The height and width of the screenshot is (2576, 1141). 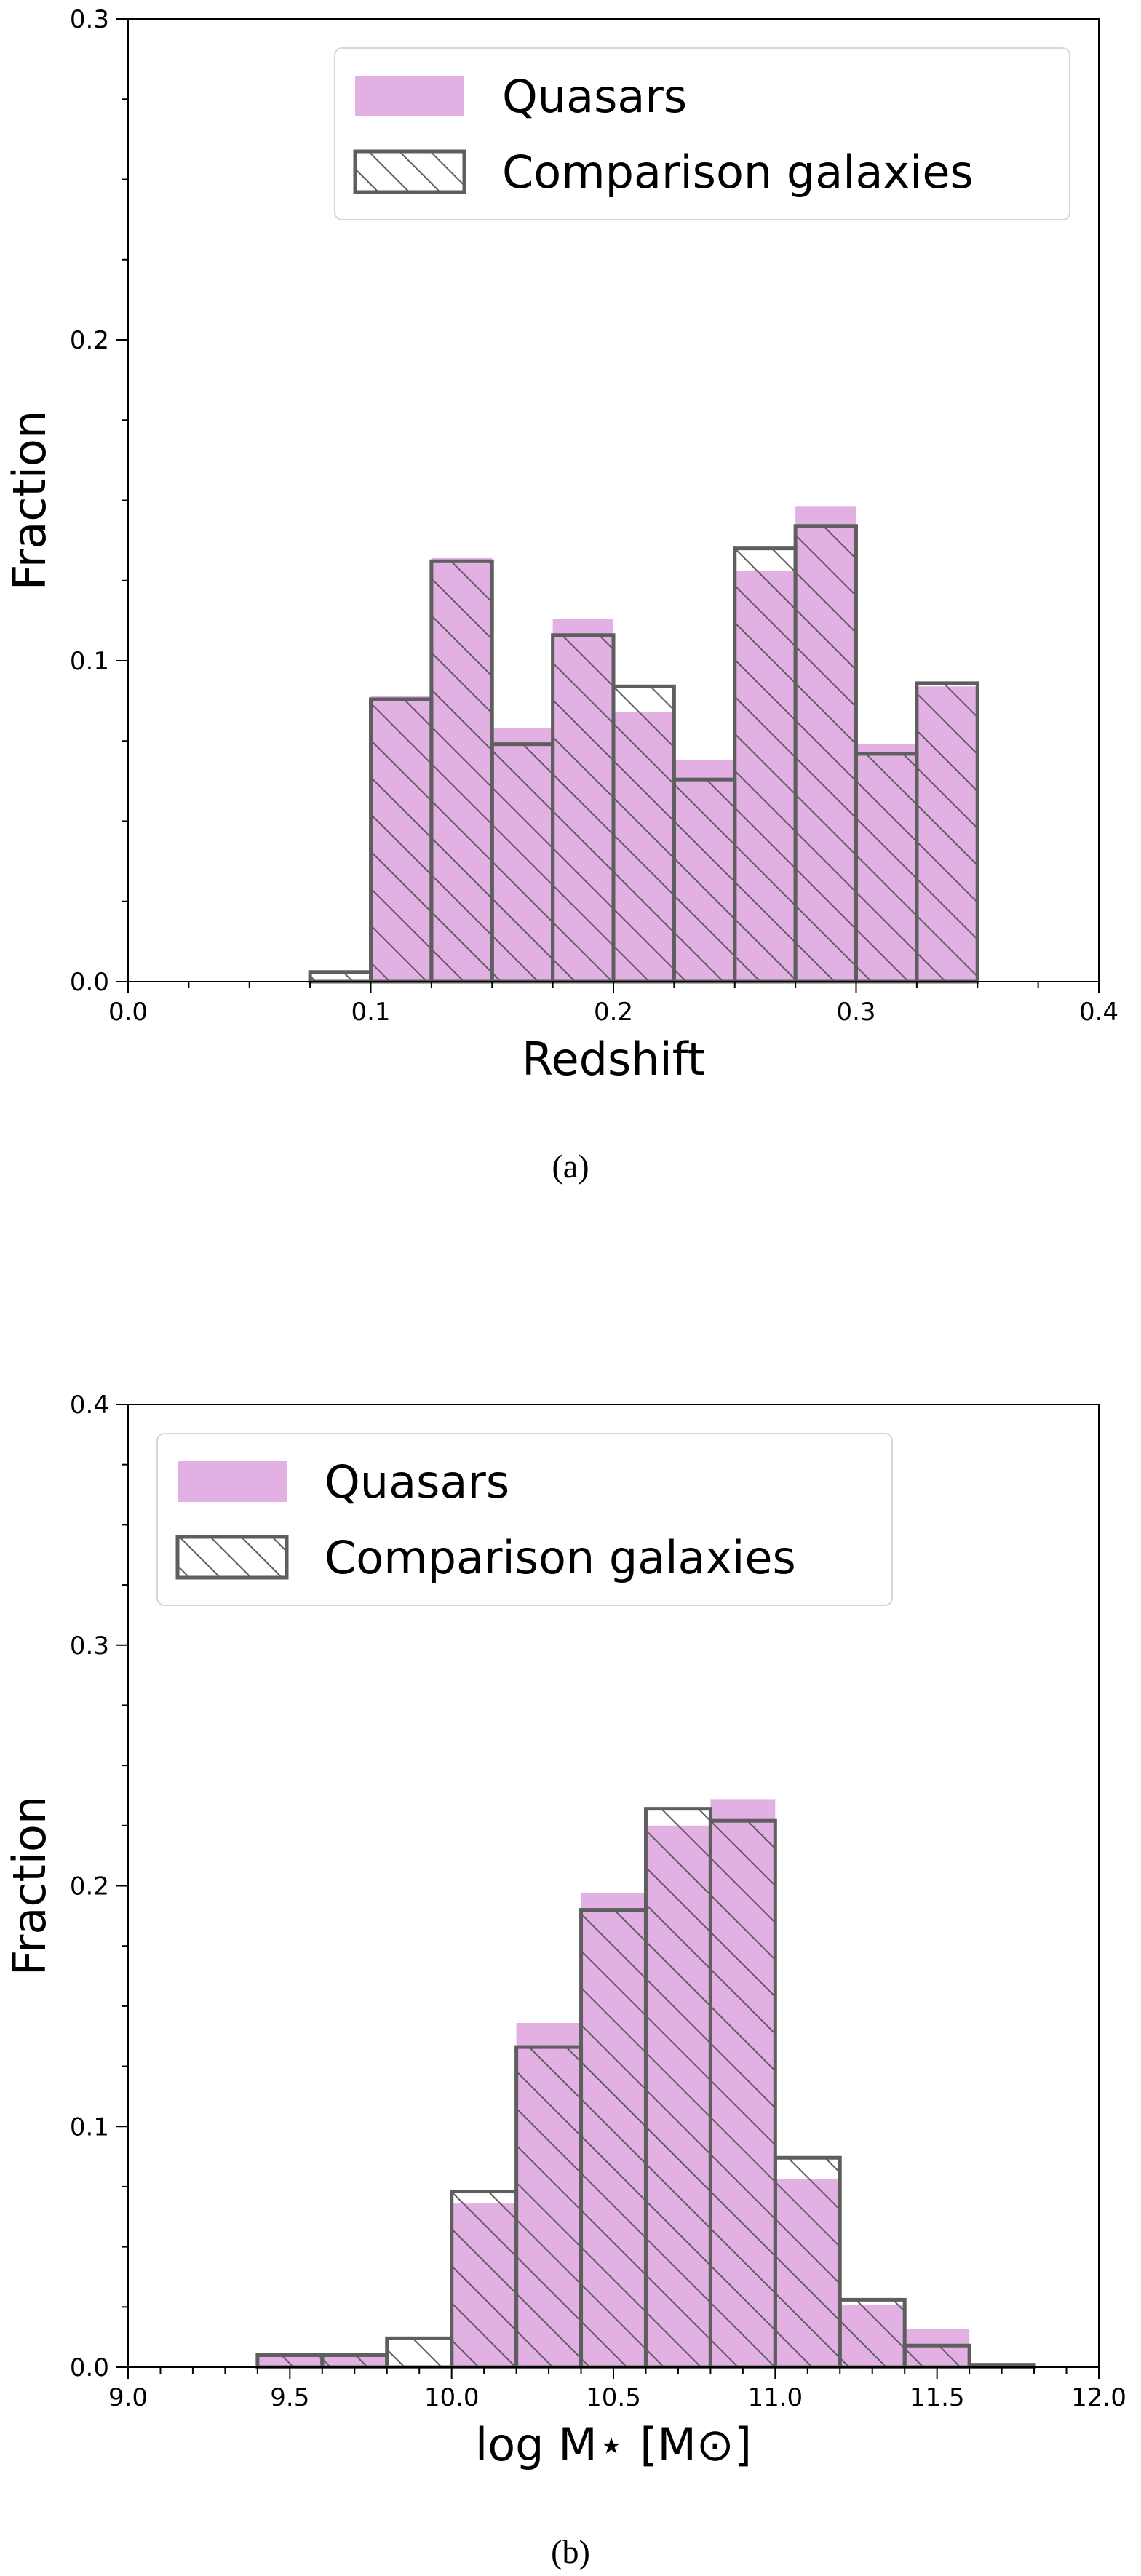 What do you see at coordinates (128, 1013) in the screenshot?
I see `x-tick-label: 0.0` at bounding box center [128, 1013].